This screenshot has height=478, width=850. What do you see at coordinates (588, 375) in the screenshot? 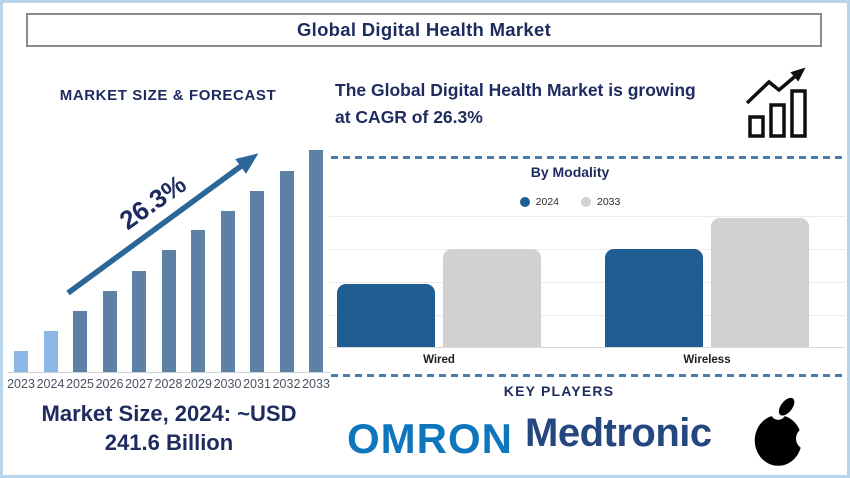
I see `dashed-divider-bottom` at bounding box center [588, 375].